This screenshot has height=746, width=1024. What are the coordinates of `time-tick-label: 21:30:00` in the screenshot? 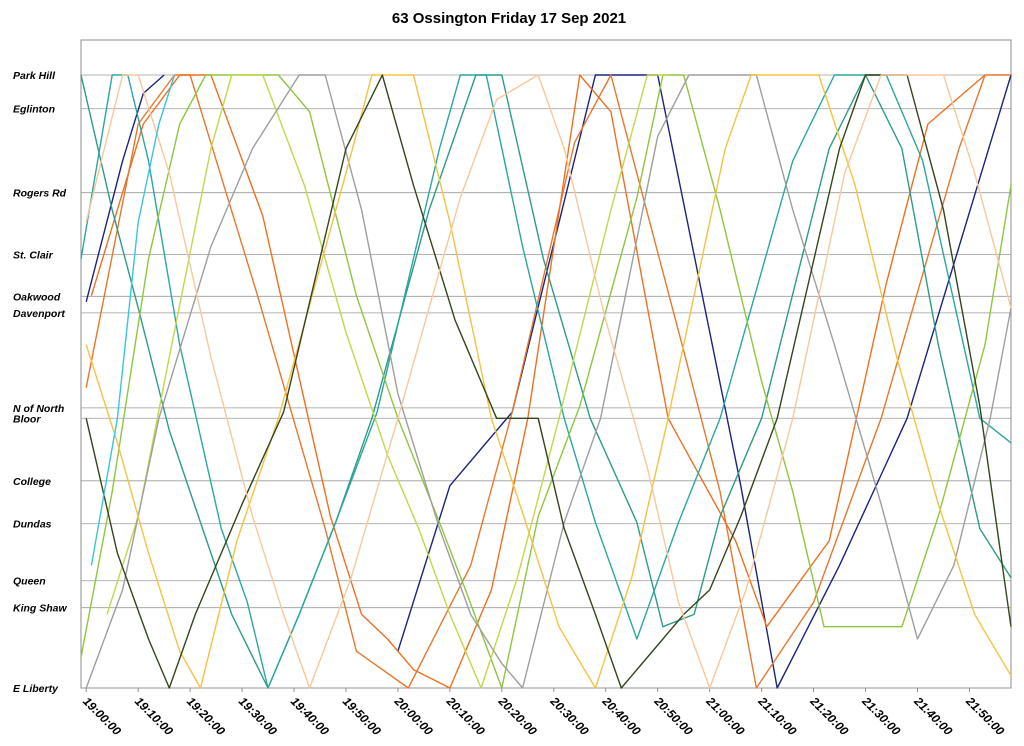 It's located at (881, 716).